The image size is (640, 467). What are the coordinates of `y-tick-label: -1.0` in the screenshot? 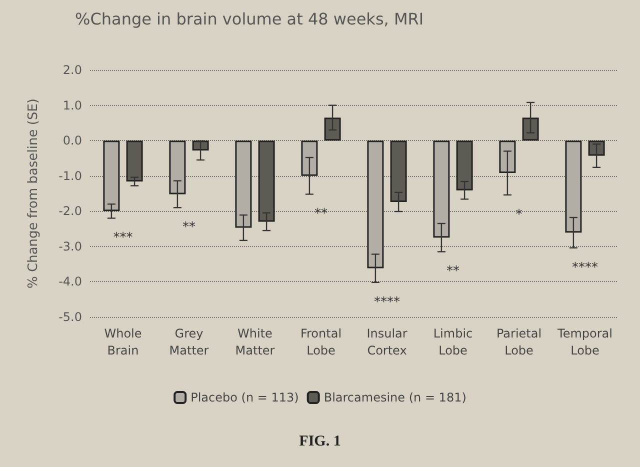 It's located at (70, 175).